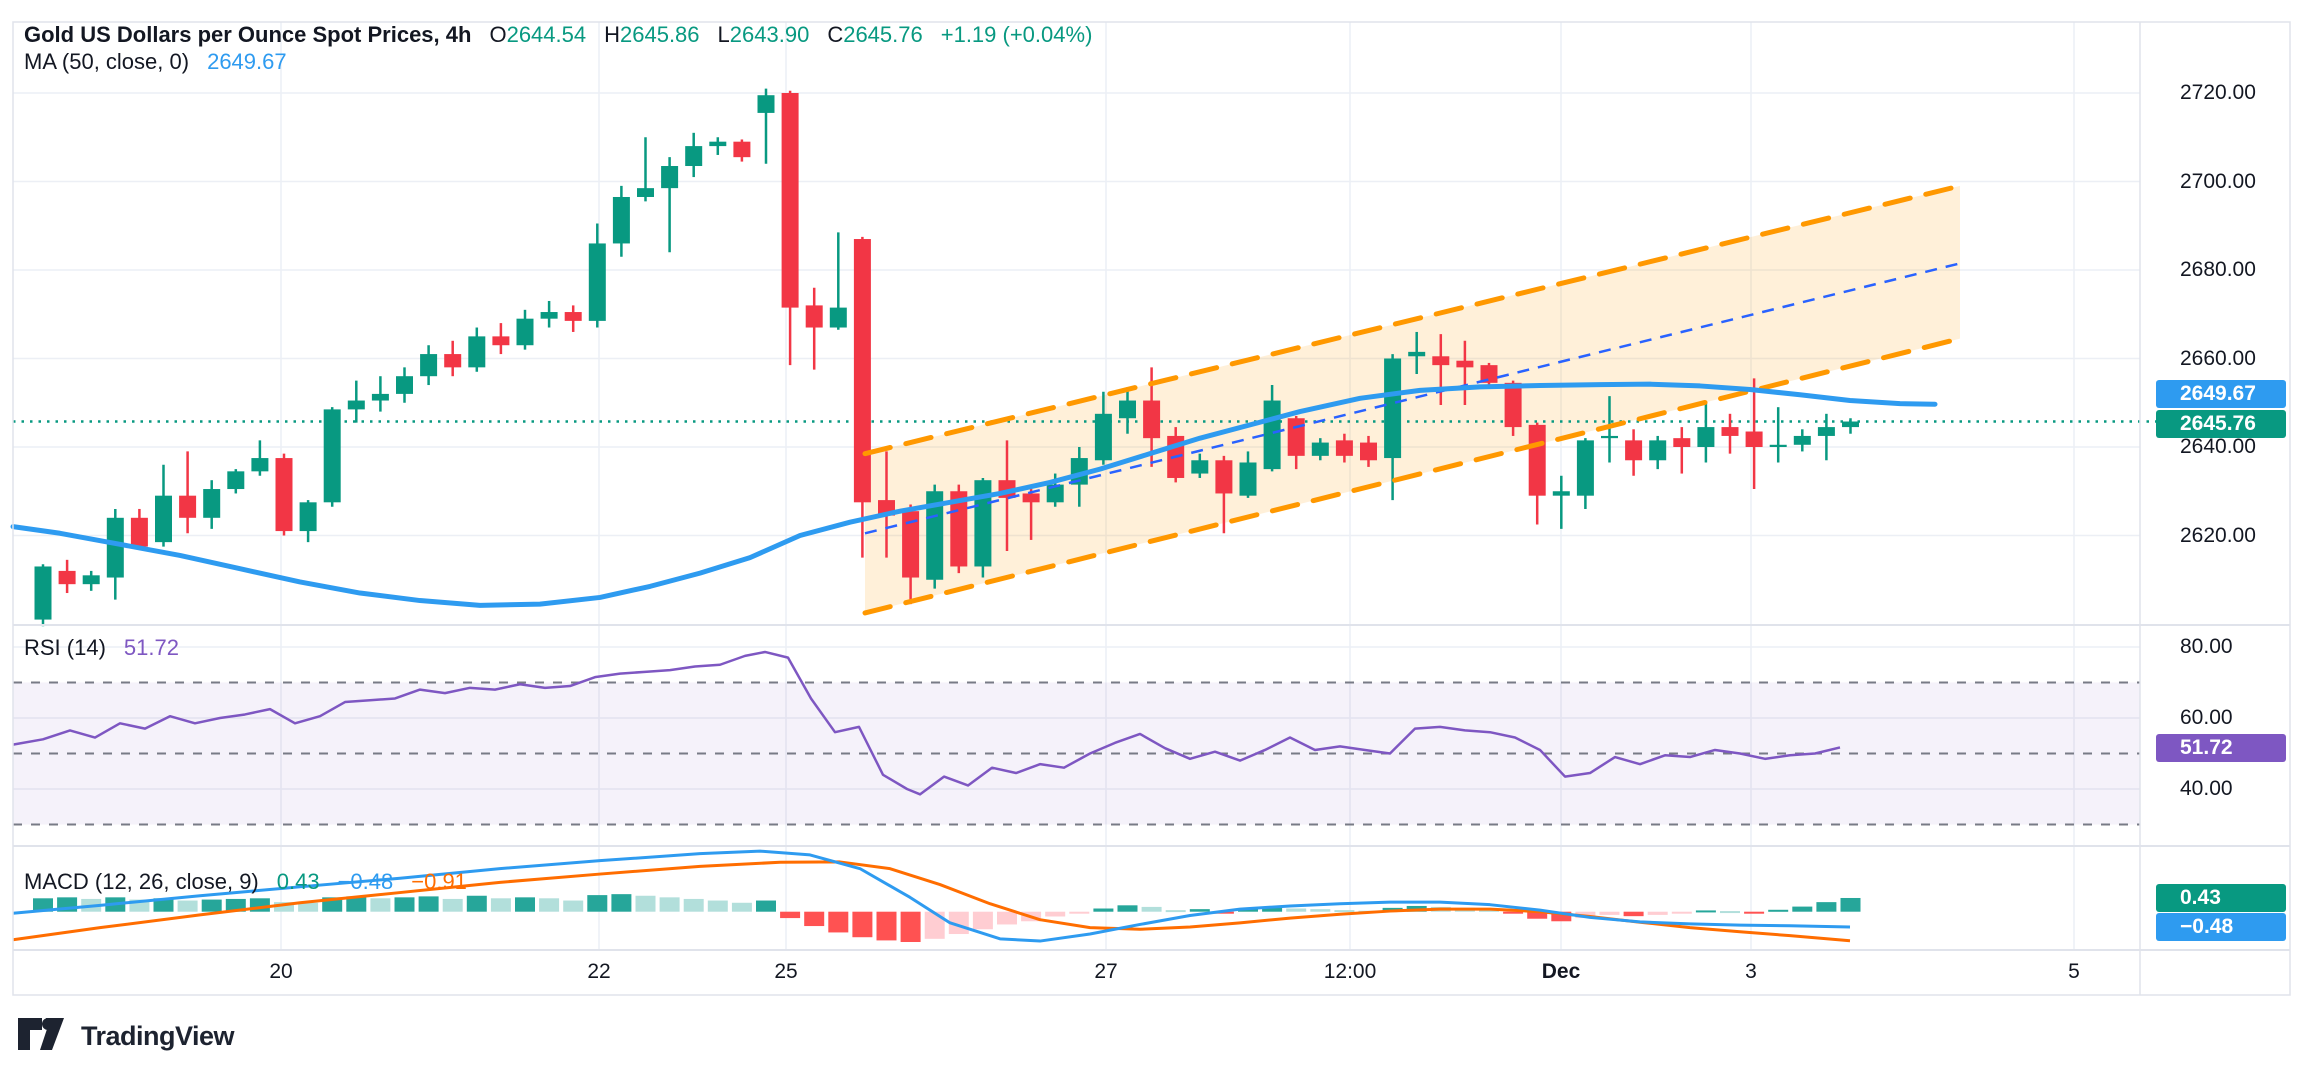 Image resolution: width=2304 pixels, height=1066 pixels. What do you see at coordinates (2221, 927) in the screenshot?
I see `macd-line-badge: −0.48` at bounding box center [2221, 927].